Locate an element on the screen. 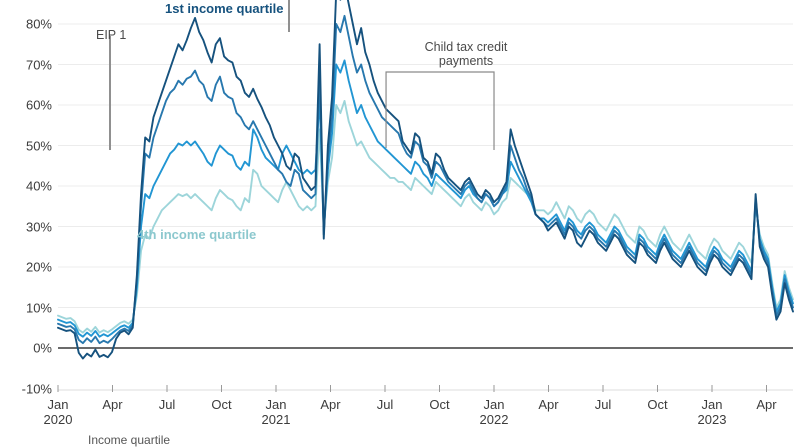  y-axis-tick-label: 20% is located at coordinates (38, 267).